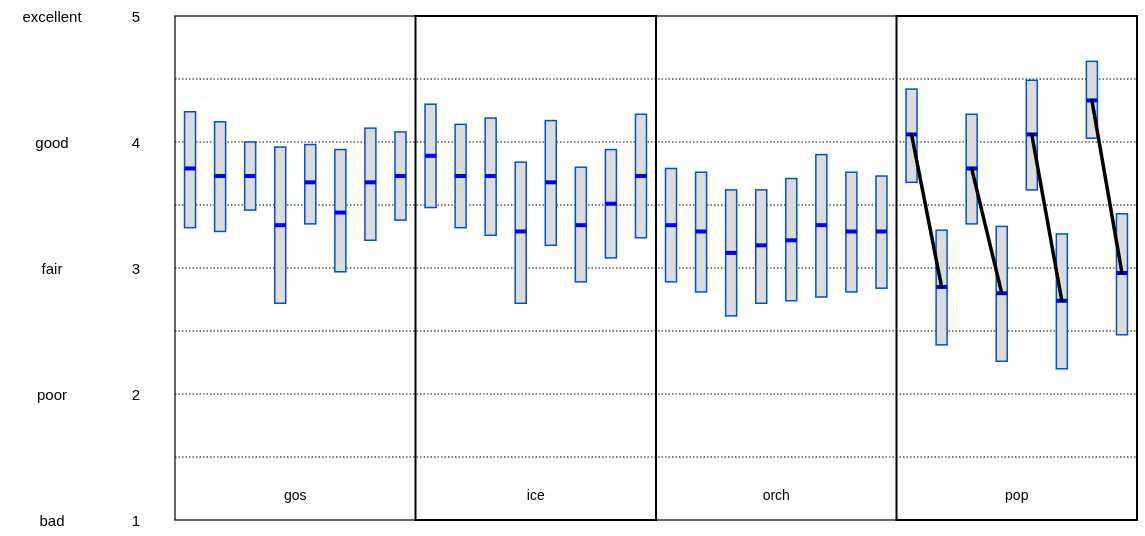 This screenshot has height=536, width=1145. I want to click on annotation: gos, so click(295, 495).